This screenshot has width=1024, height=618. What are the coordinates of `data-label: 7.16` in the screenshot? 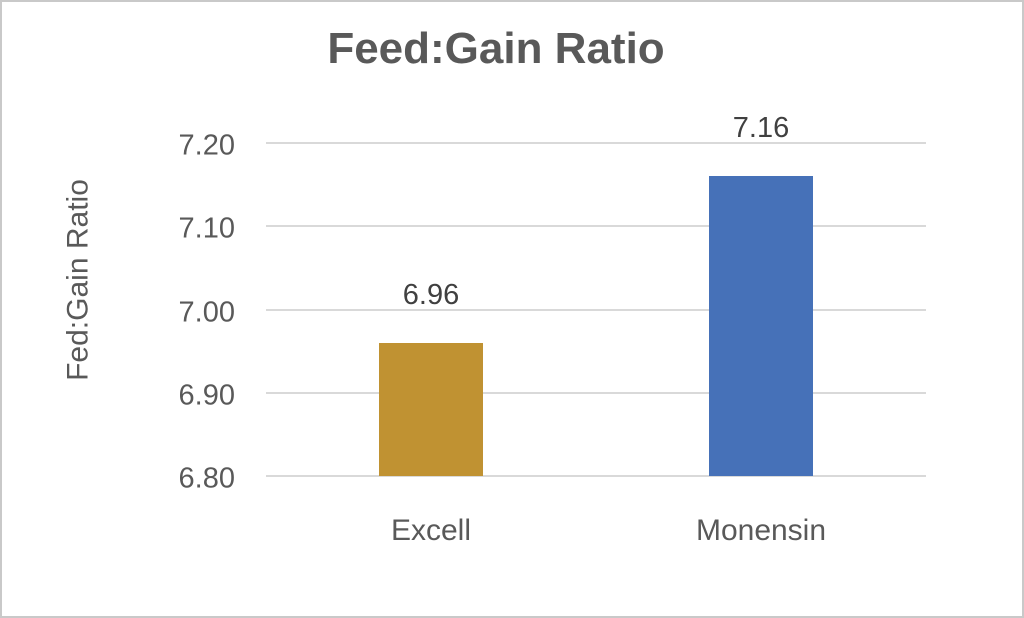 It's located at (761, 128).